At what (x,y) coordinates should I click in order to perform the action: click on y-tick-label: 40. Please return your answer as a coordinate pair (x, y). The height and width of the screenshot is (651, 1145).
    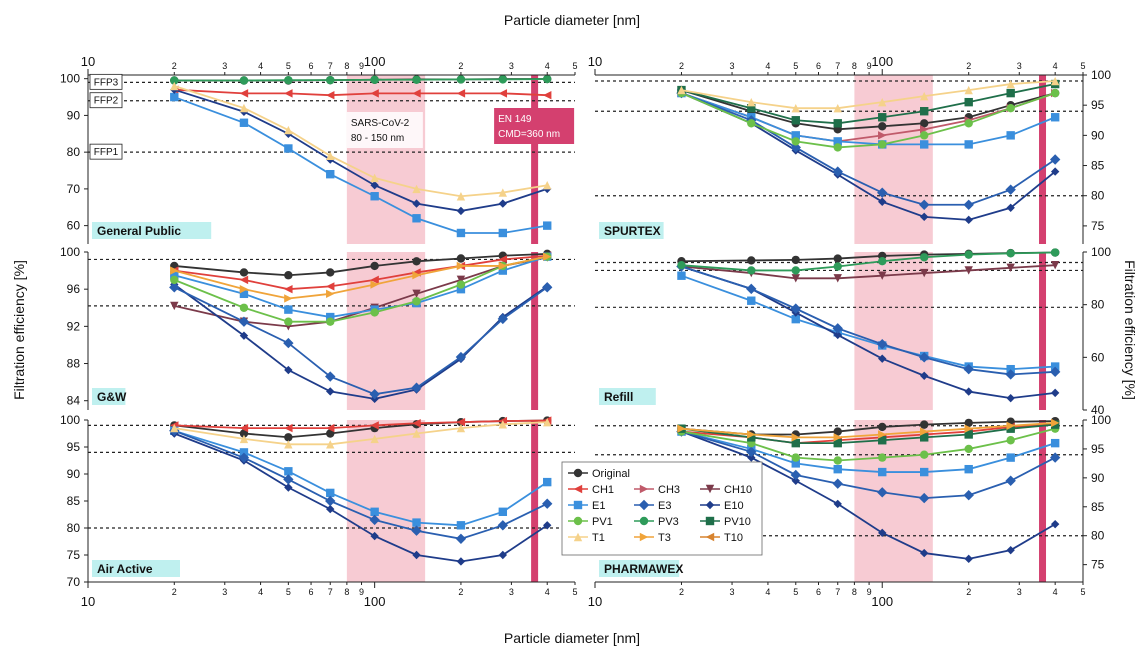
    Looking at the image, I should click on (1098, 410).